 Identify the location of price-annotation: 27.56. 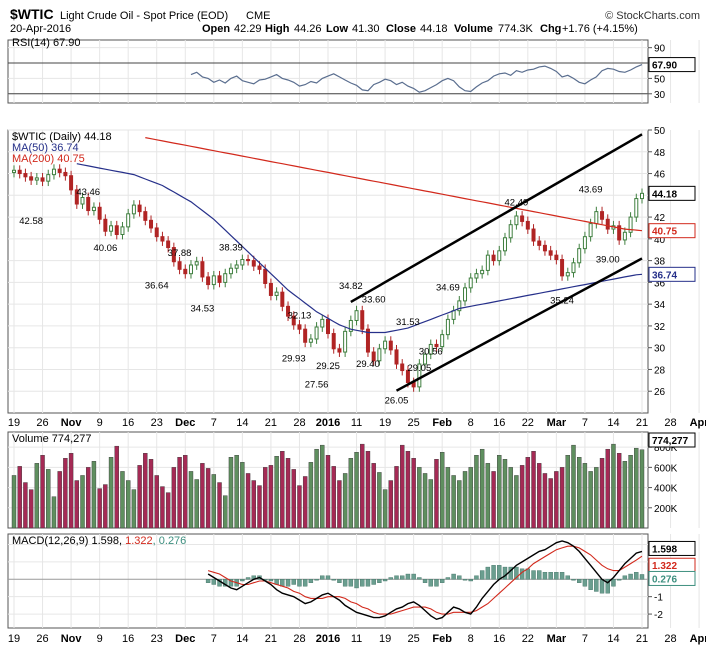
(317, 384).